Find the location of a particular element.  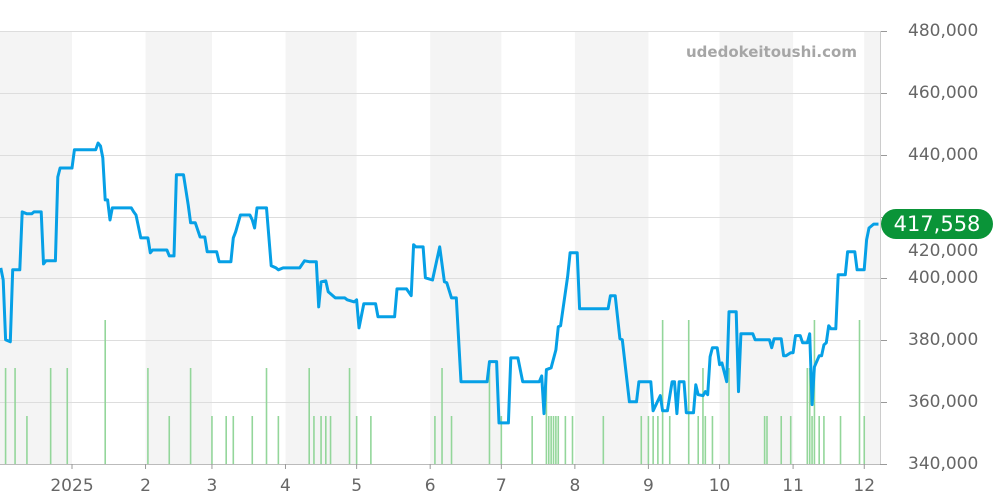

y-tick-label: 440,000 is located at coordinates (943, 154).